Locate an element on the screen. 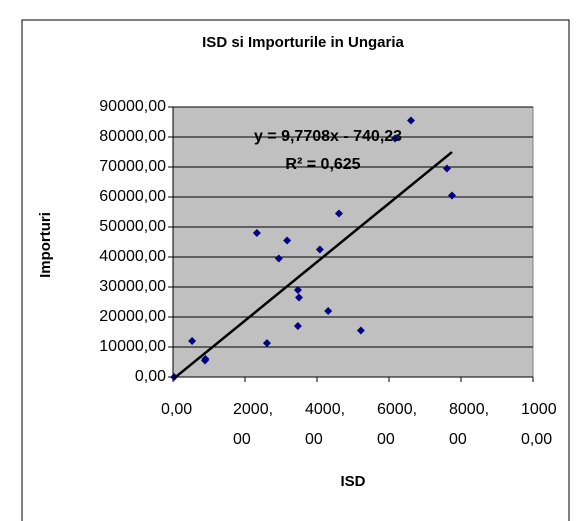 This screenshot has width=587, height=521. y-tick-label: 0,00 is located at coordinates (150, 376).